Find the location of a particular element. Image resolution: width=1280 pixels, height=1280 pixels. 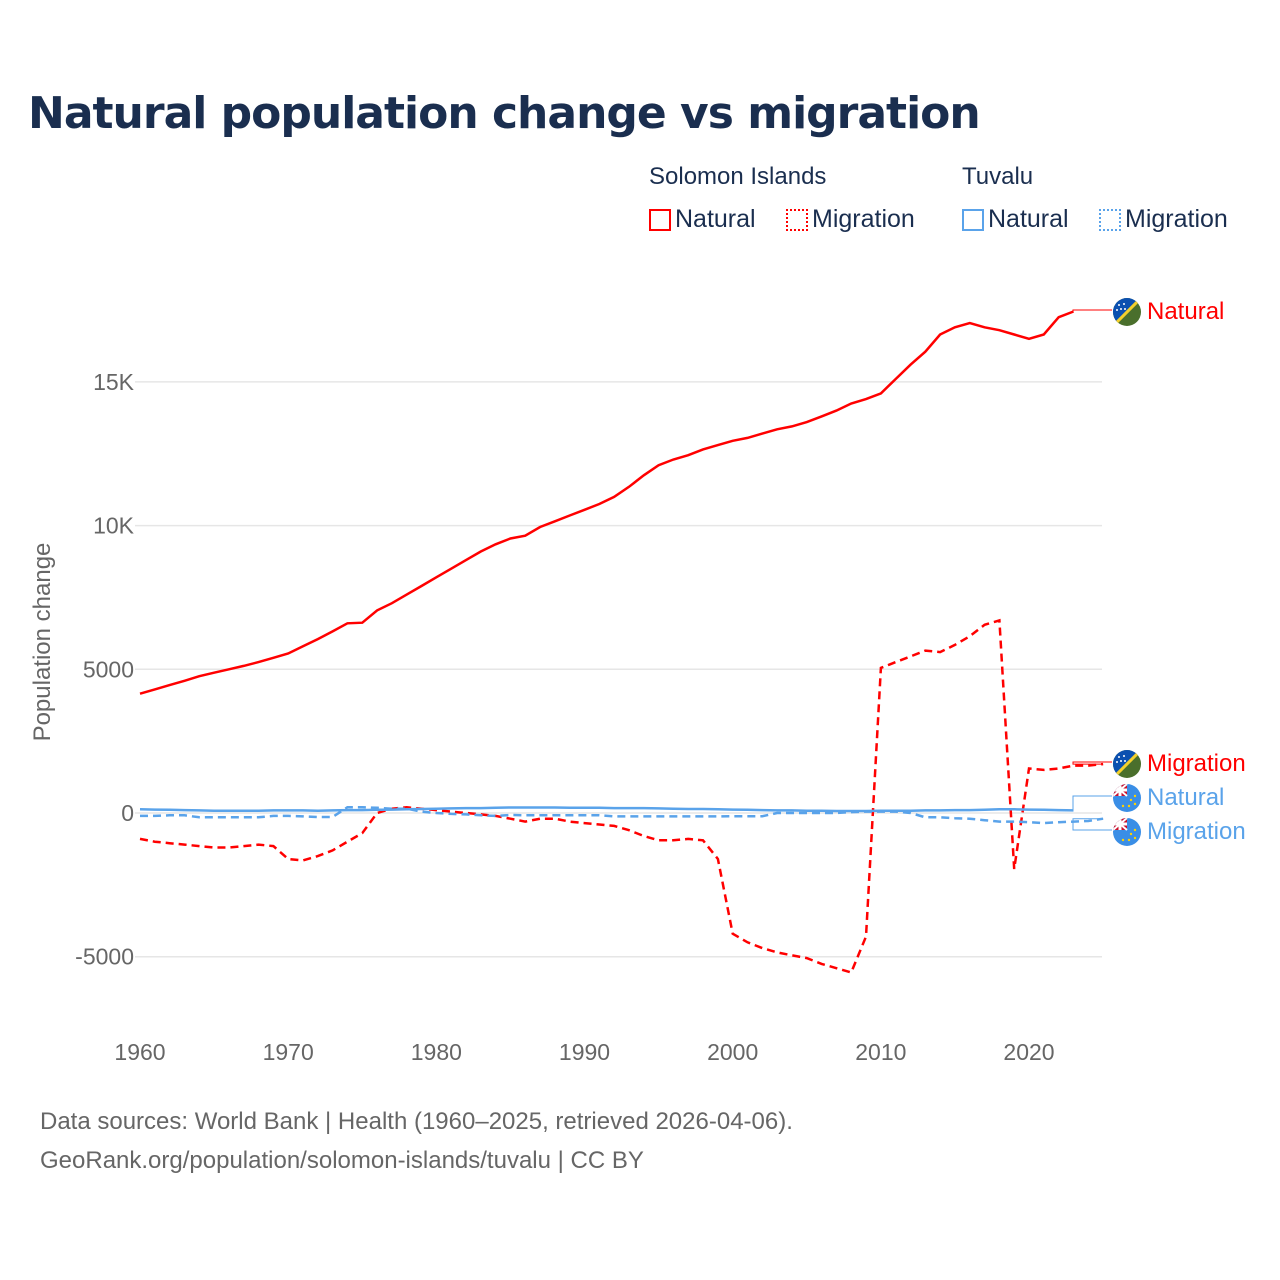

legend-tuvalu-migration: Migration is located at coordinates (1163, 219).